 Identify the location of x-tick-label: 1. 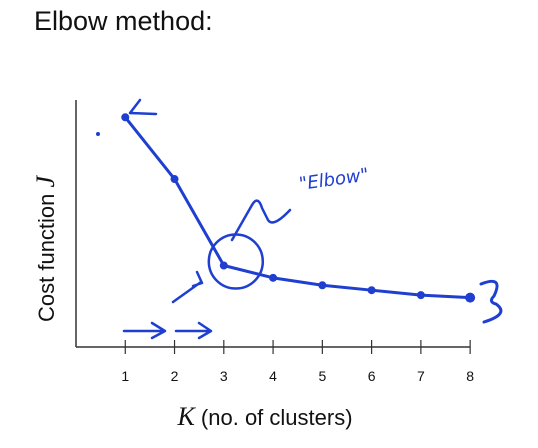
(125, 376).